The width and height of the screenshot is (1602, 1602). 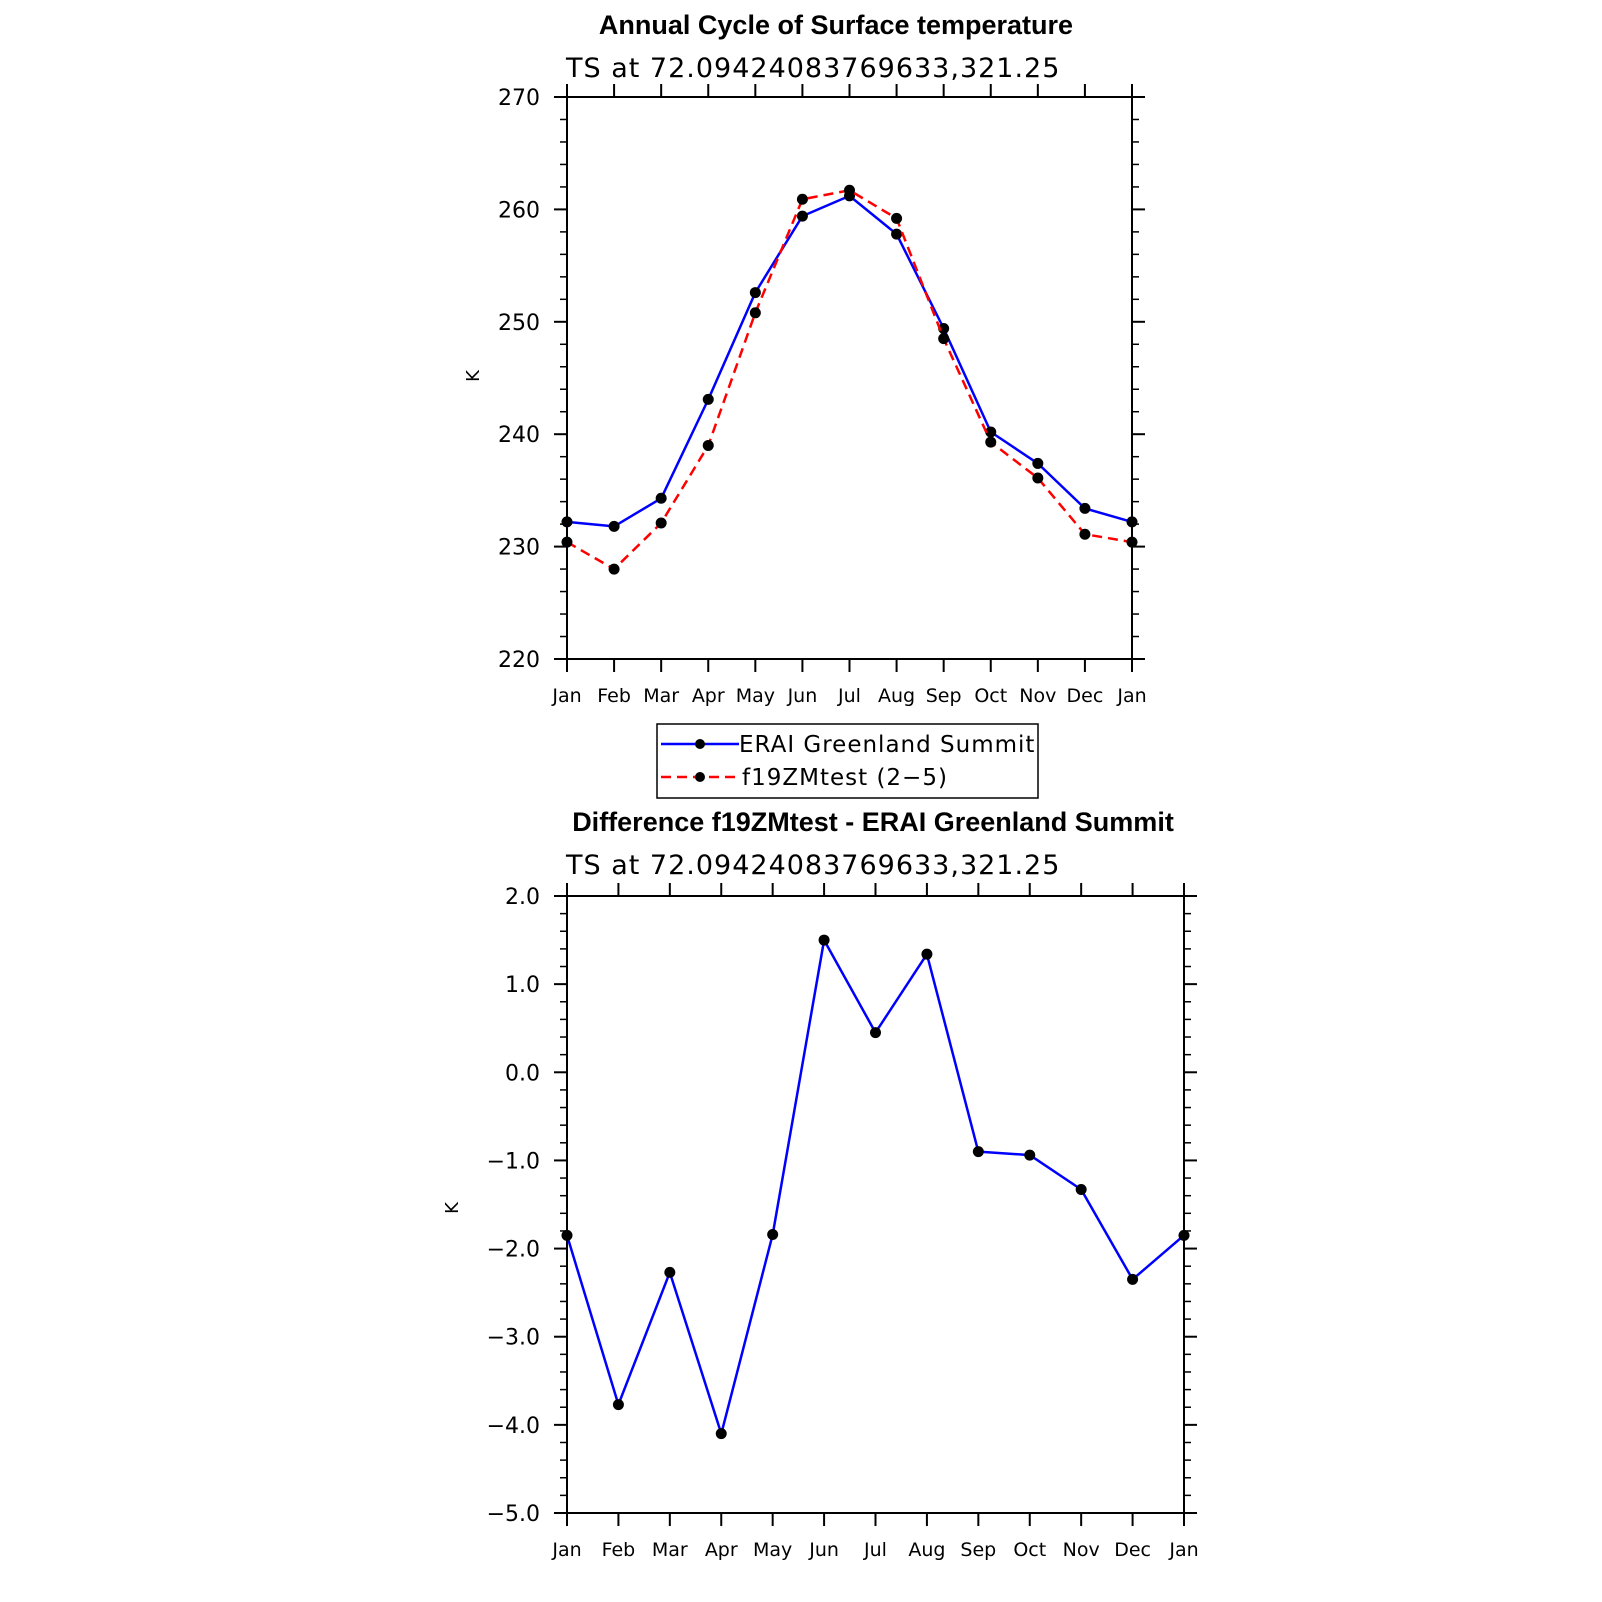 What do you see at coordinates (670, 1550) in the screenshot?
I see `chart2-x-tick-label: Mar` at bounding box center [670, 1550].